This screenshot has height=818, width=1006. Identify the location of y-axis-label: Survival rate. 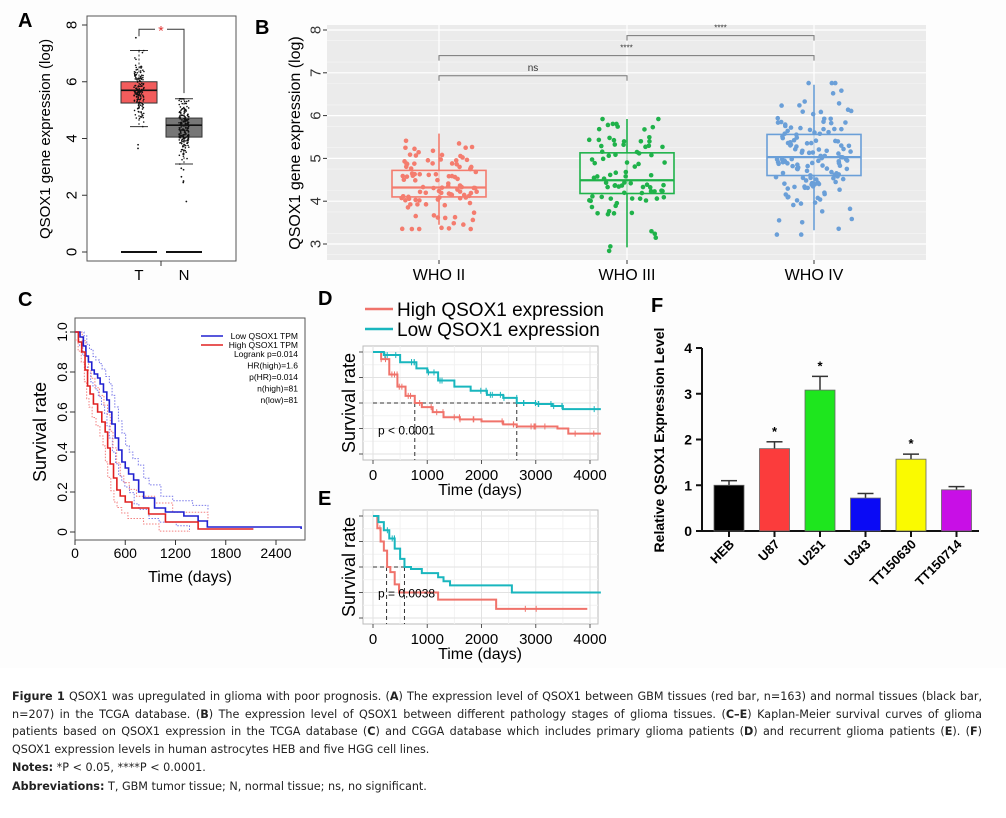
(40, 432).